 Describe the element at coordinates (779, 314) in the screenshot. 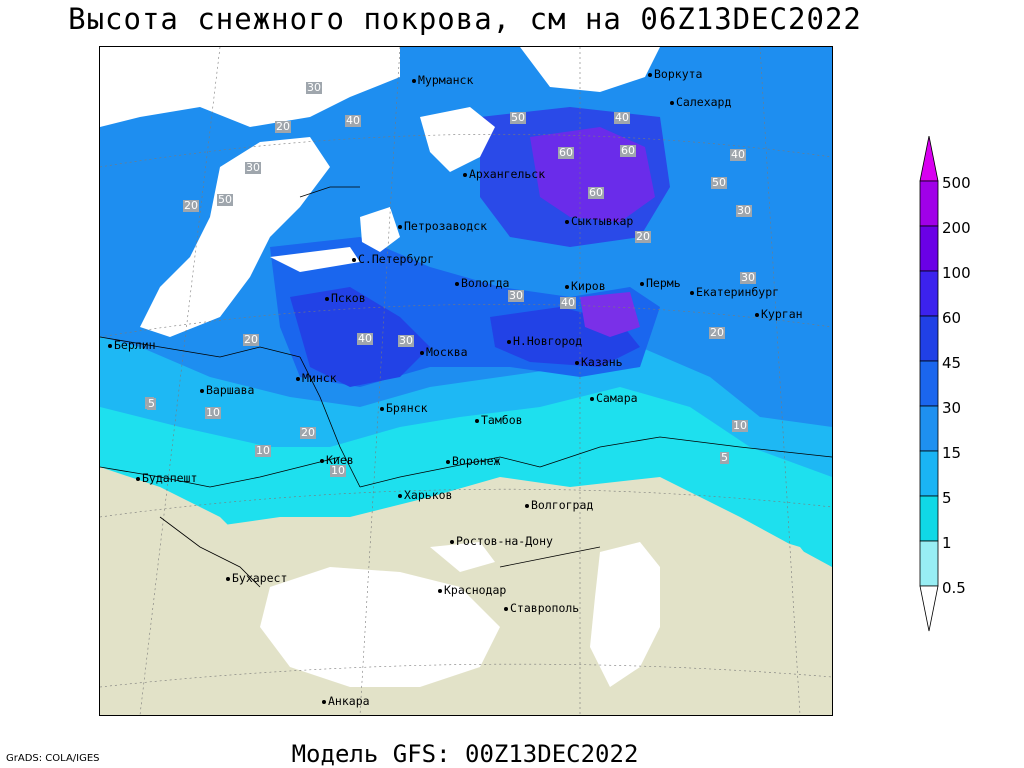

I see `city-kurgan: Курган` at that location.